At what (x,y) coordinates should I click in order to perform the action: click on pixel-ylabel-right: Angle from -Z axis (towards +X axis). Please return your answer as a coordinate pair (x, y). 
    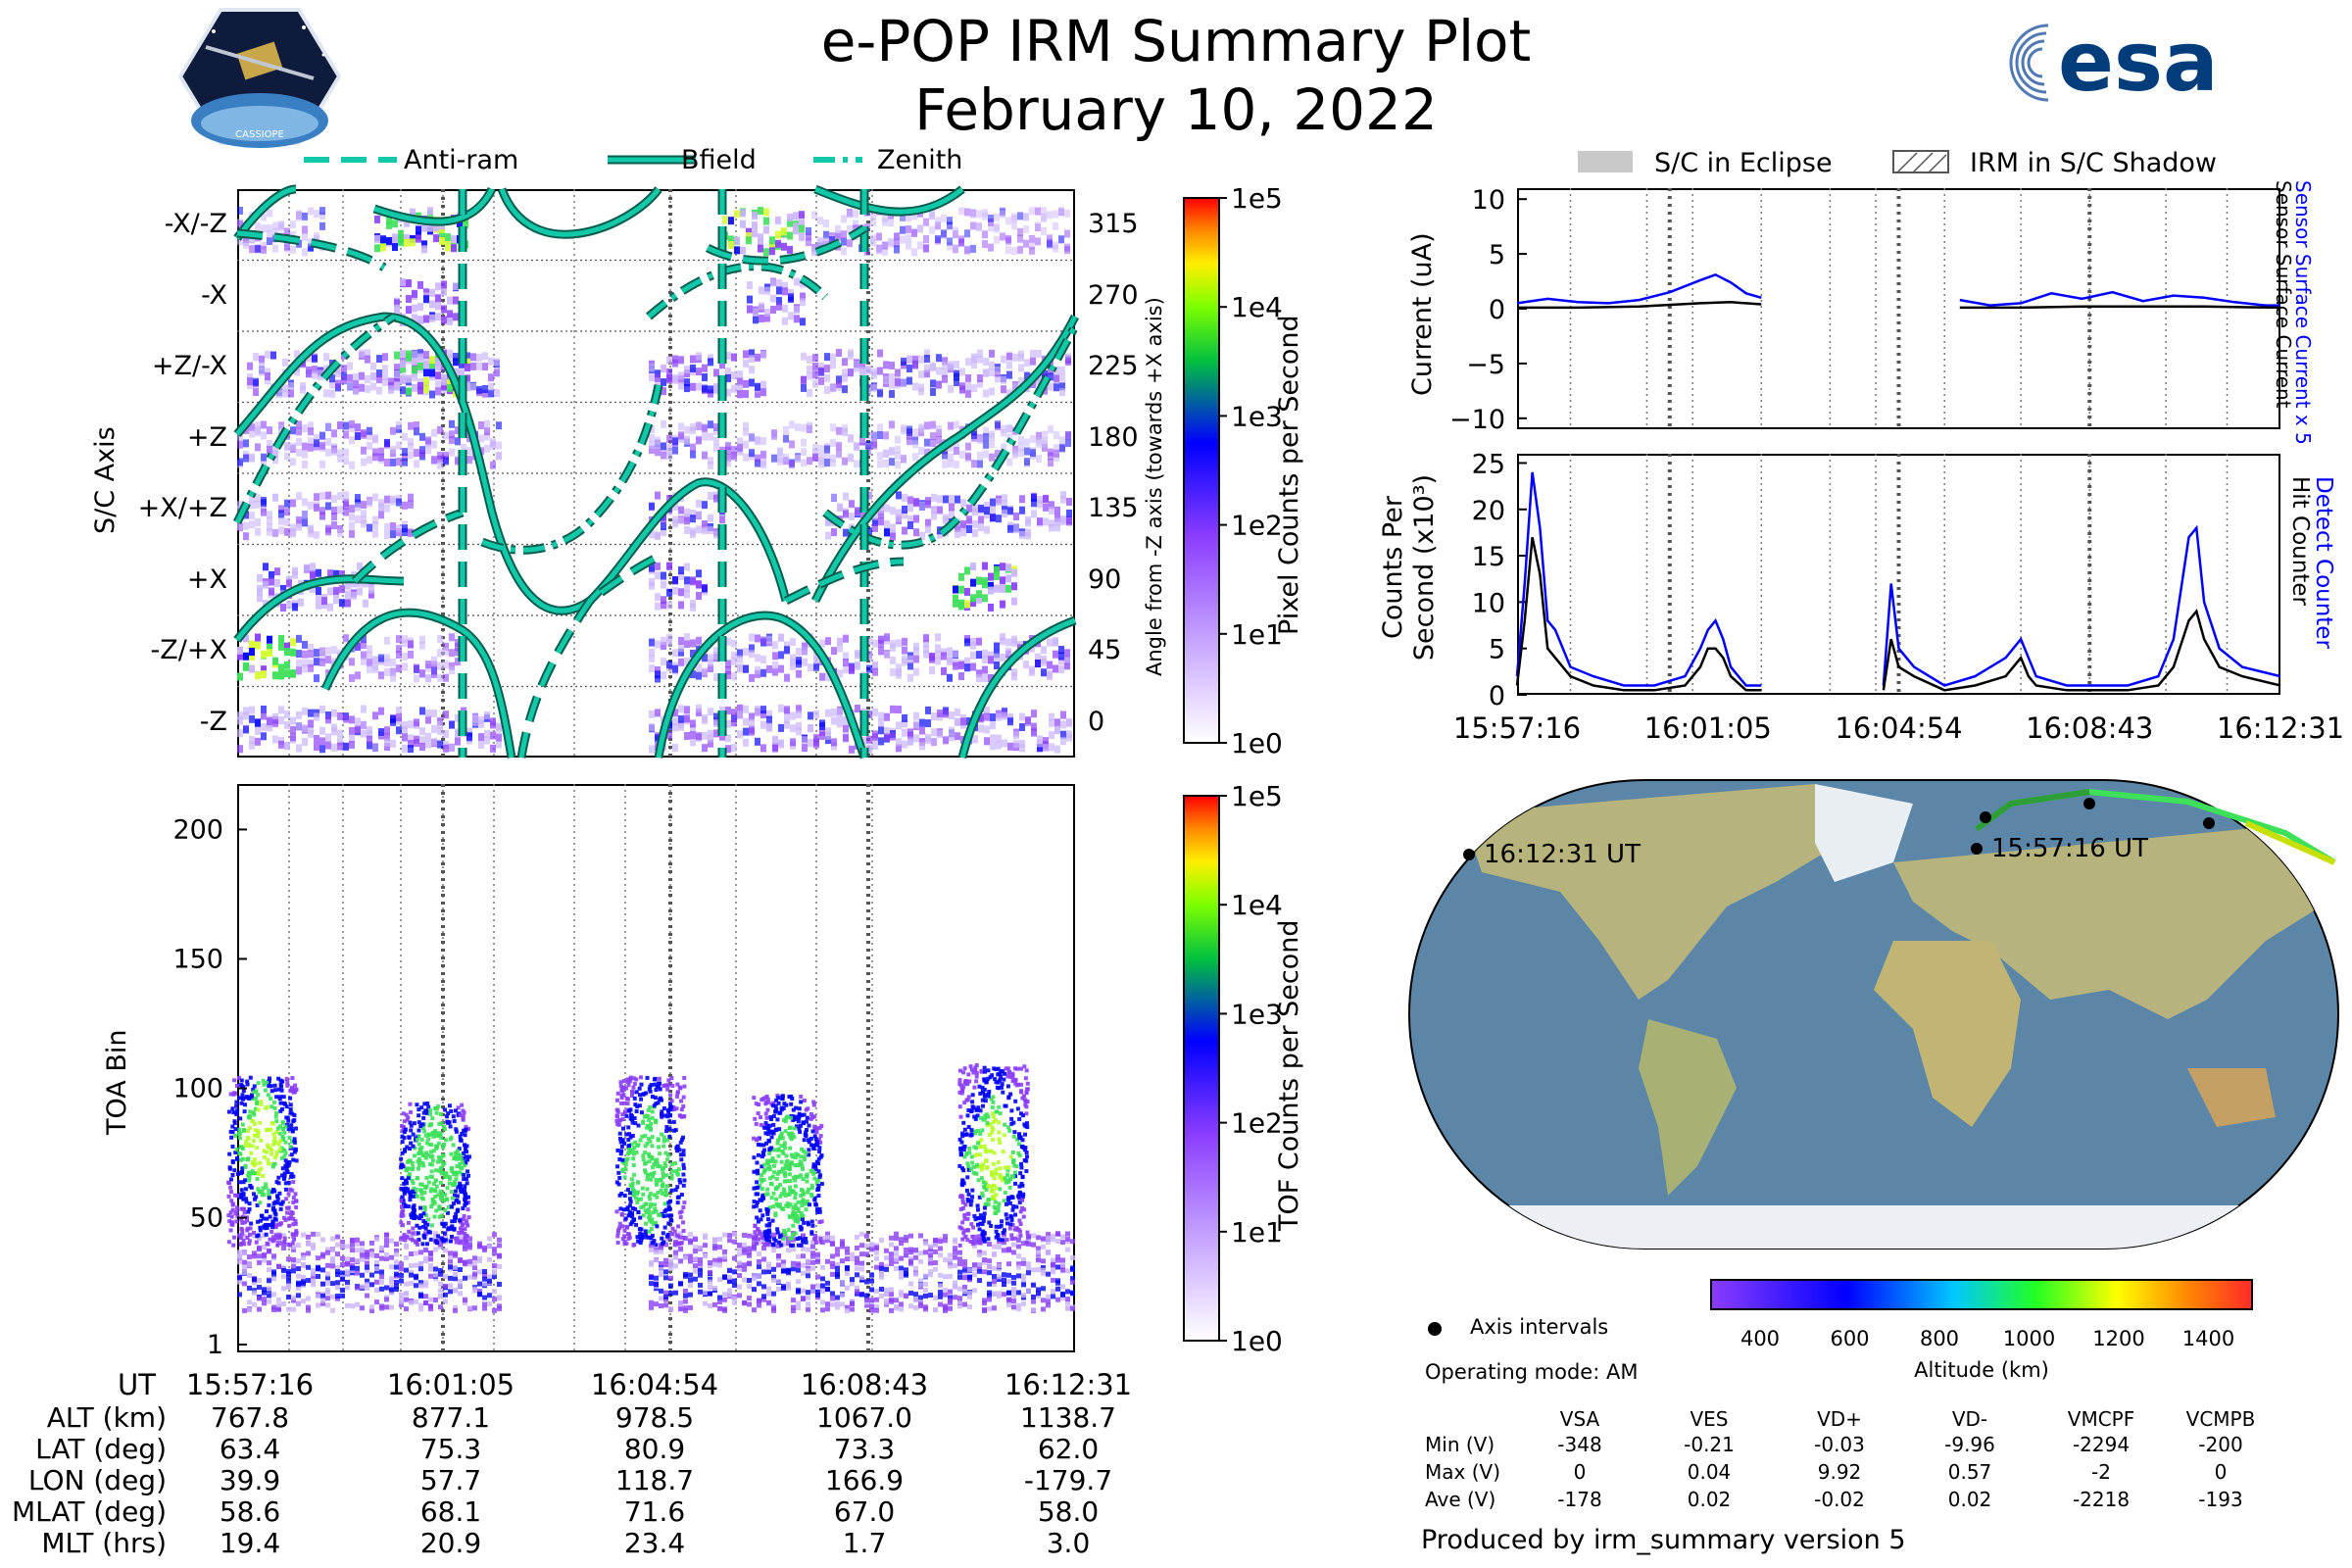
    Looking at the image, I should click on (1154, 486).